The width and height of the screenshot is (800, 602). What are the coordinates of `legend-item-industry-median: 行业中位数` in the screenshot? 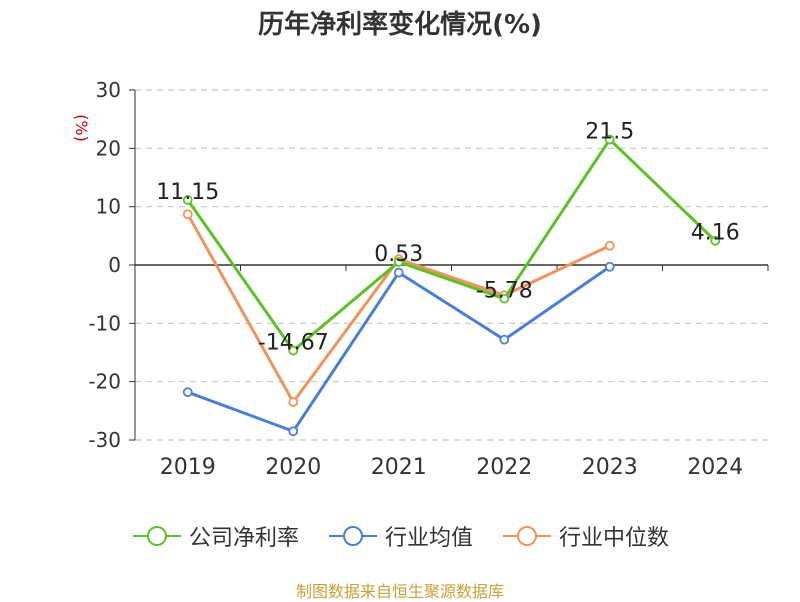 It's located at (585, 536).